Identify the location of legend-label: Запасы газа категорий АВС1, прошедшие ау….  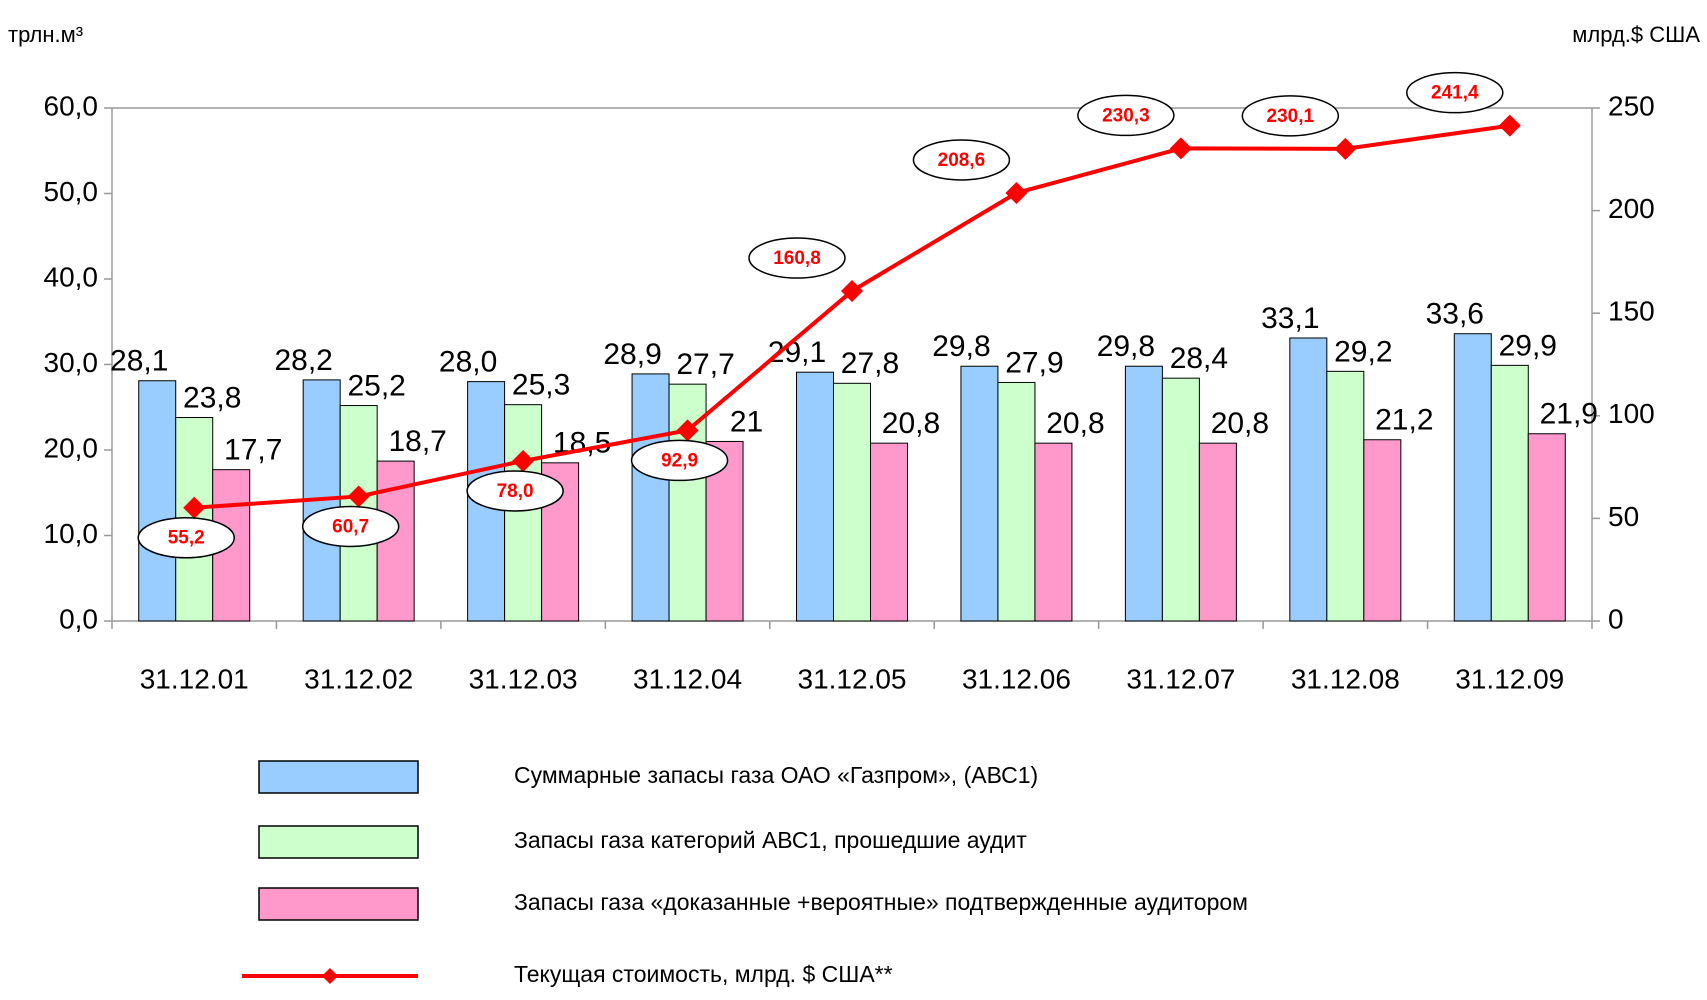
(770, 840).